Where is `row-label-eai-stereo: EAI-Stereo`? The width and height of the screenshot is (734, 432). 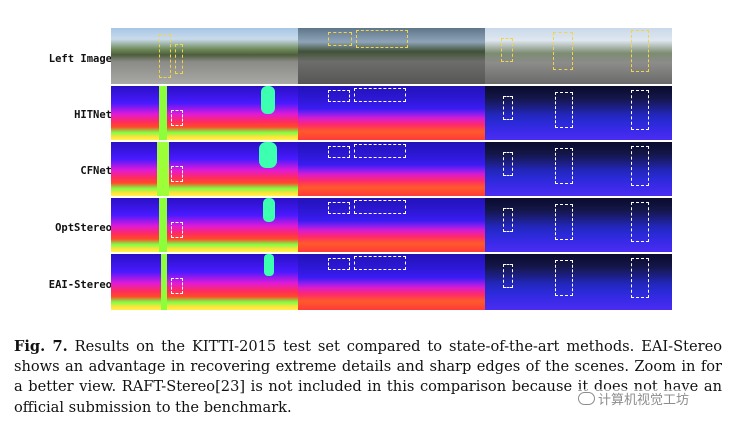 row-label-eai-stereo: EAI-Stereo is located at coordinates (80, 285).